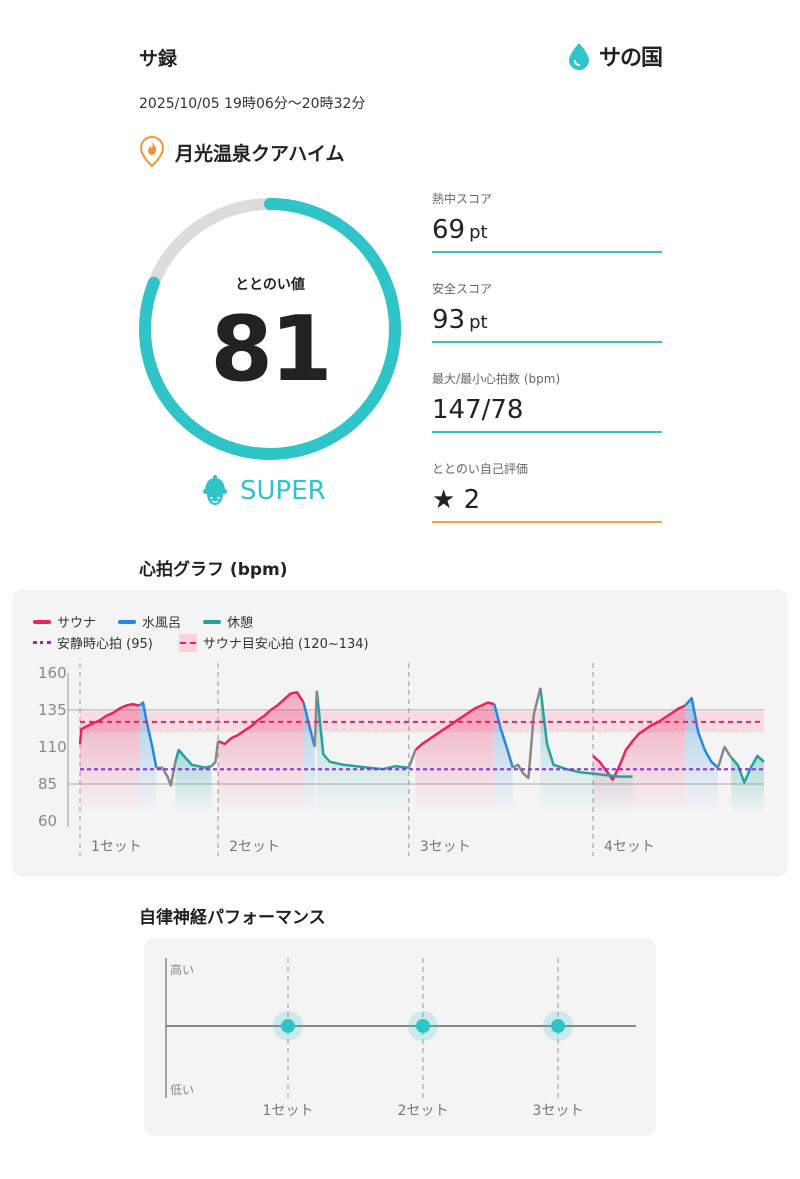 The height and width of the screenshot is (1179, 800). I want to click on legend-sauna-swatch, so click(42, 621).